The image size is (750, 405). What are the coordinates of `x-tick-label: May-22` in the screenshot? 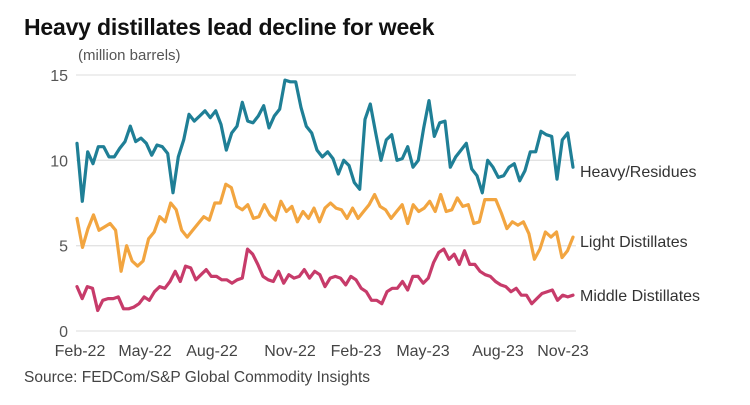 It's located at (144, 351).